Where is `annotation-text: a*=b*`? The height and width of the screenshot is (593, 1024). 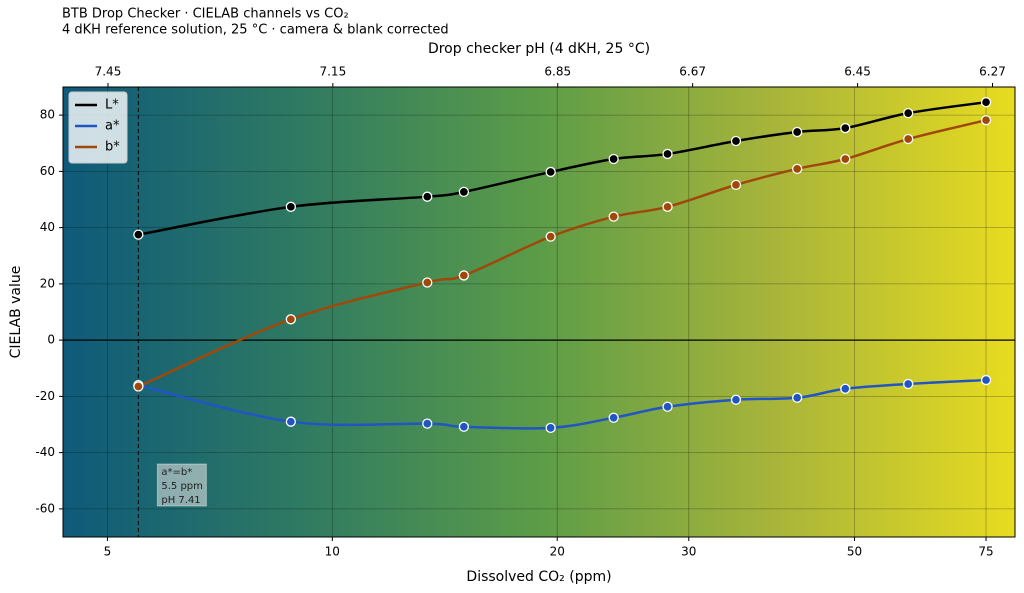
annotation-text: a*=b* is located at coordinates (176, 472).